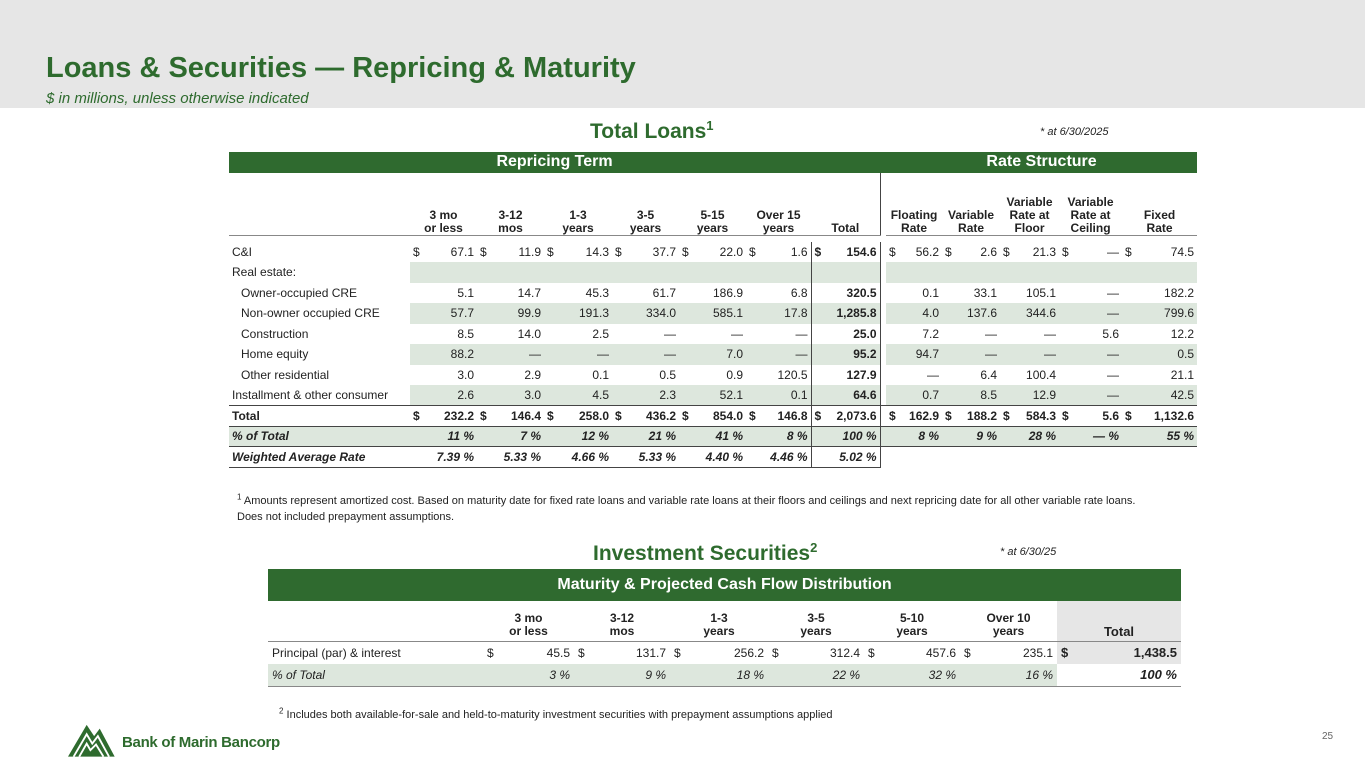 Image resolution: width=1365 pixels, height=768 pixels. Describe the element at coordinates (1042, 162) in the screenshot. I see `rate-structure-header: Rate Structure` at that location.